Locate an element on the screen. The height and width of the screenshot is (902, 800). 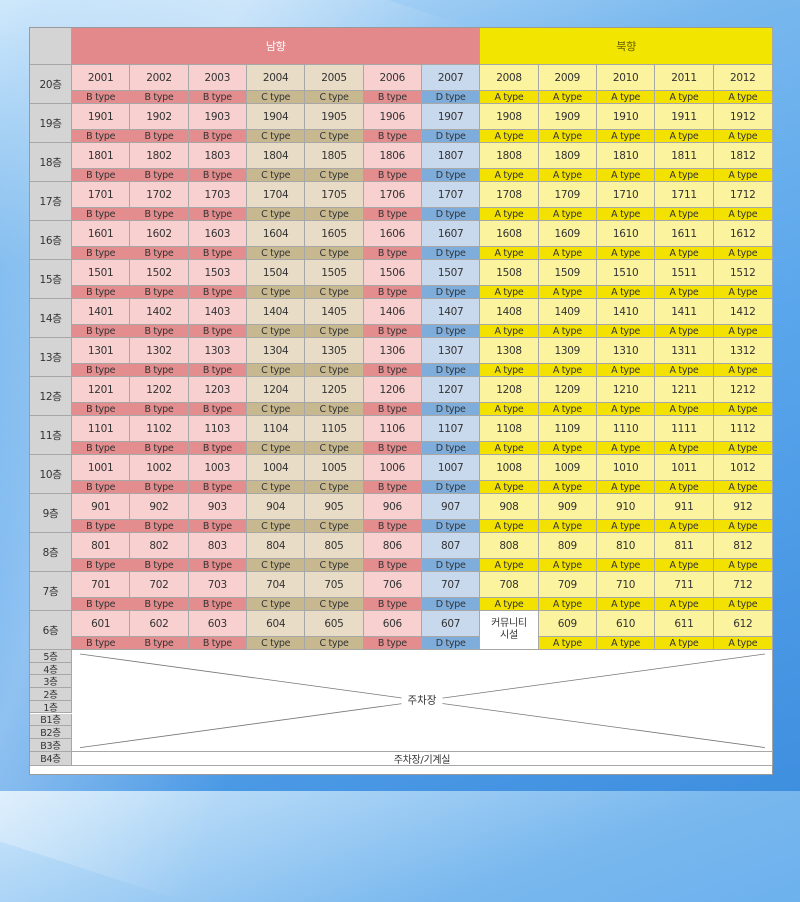
unit-number: 1608 is located at coordinates (509, 234).